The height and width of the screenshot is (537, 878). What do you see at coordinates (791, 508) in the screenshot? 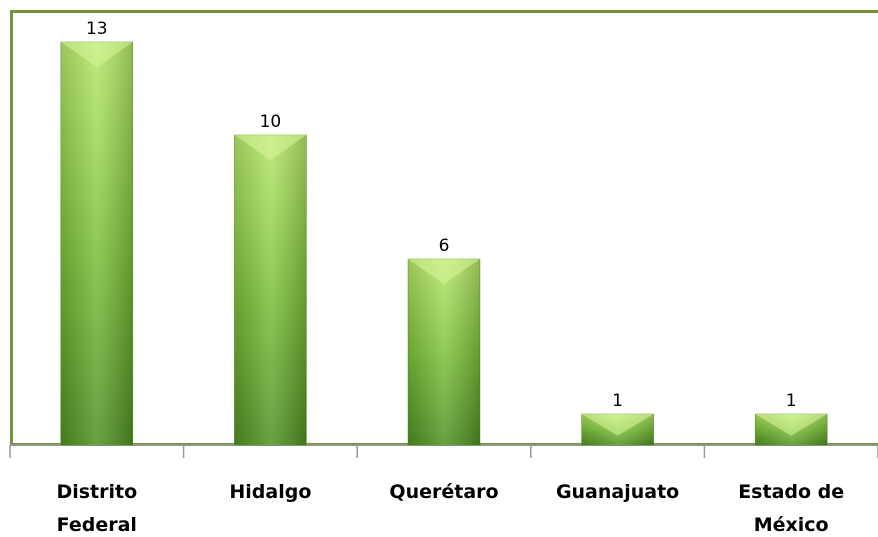
I see `x-tick-label: Estado de México` at bounding box center [791, 508].